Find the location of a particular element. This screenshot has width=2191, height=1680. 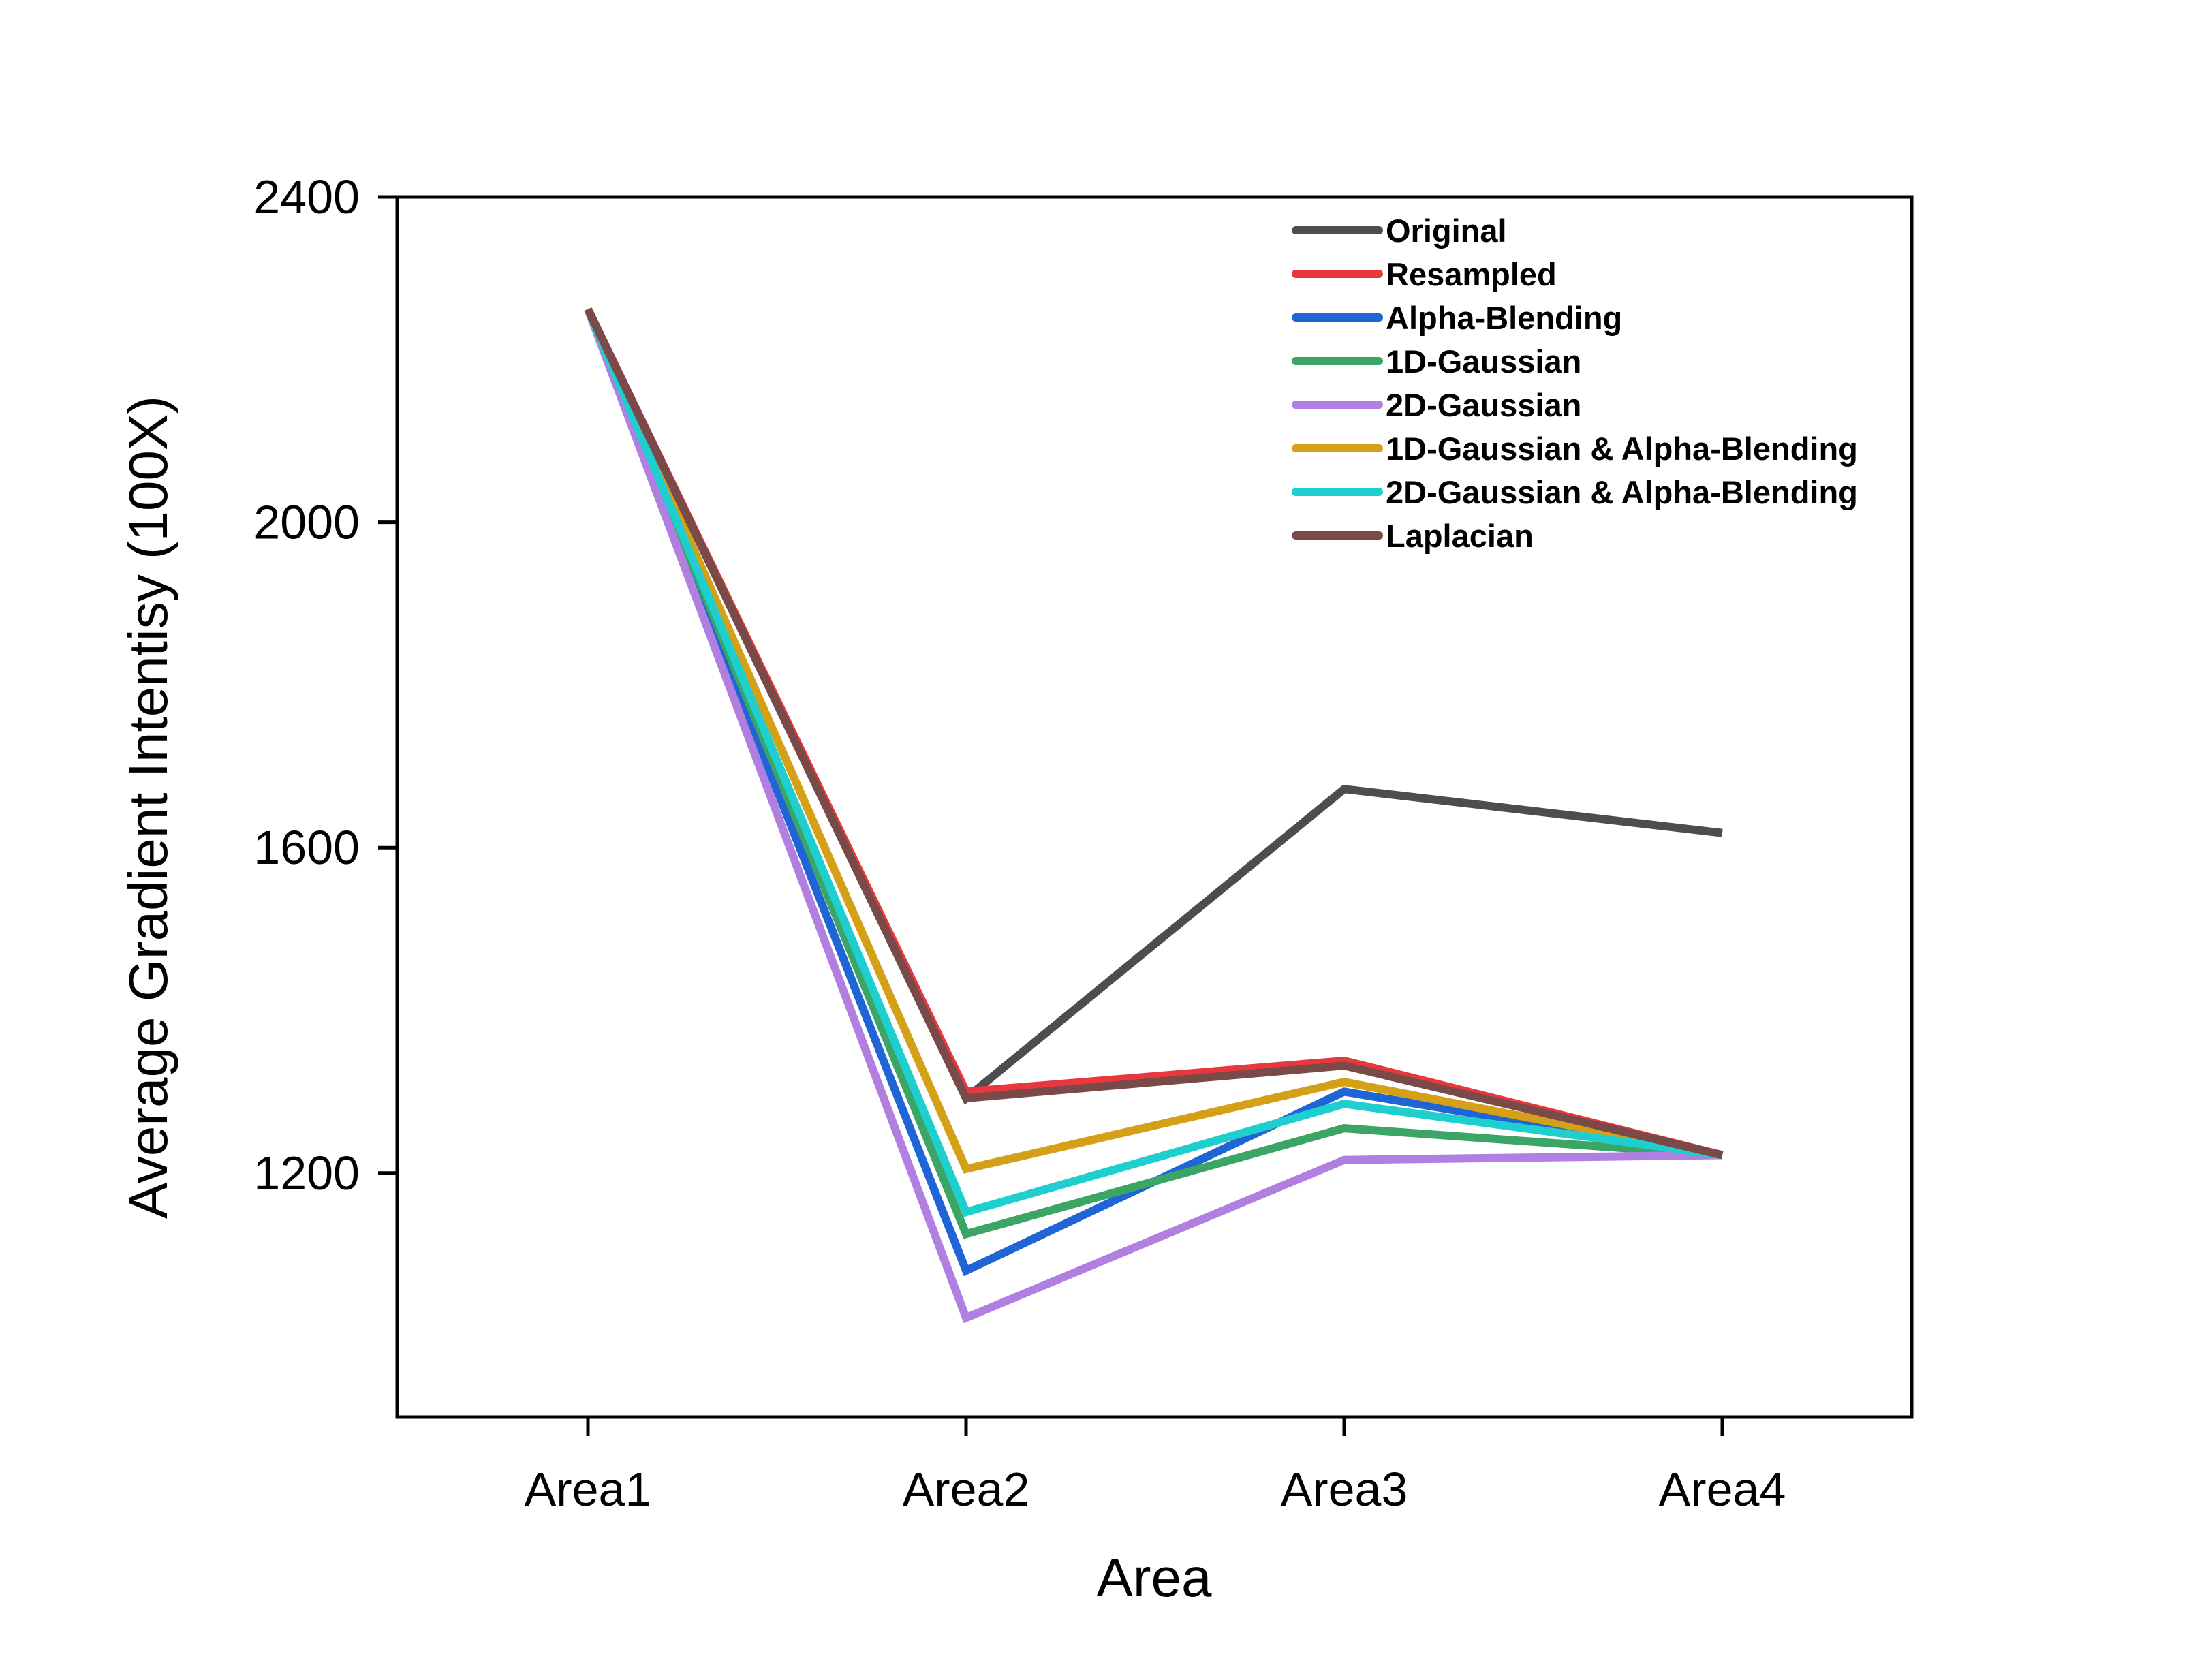

y-tick-label: 1200 is located at coordinates (306, 1173).